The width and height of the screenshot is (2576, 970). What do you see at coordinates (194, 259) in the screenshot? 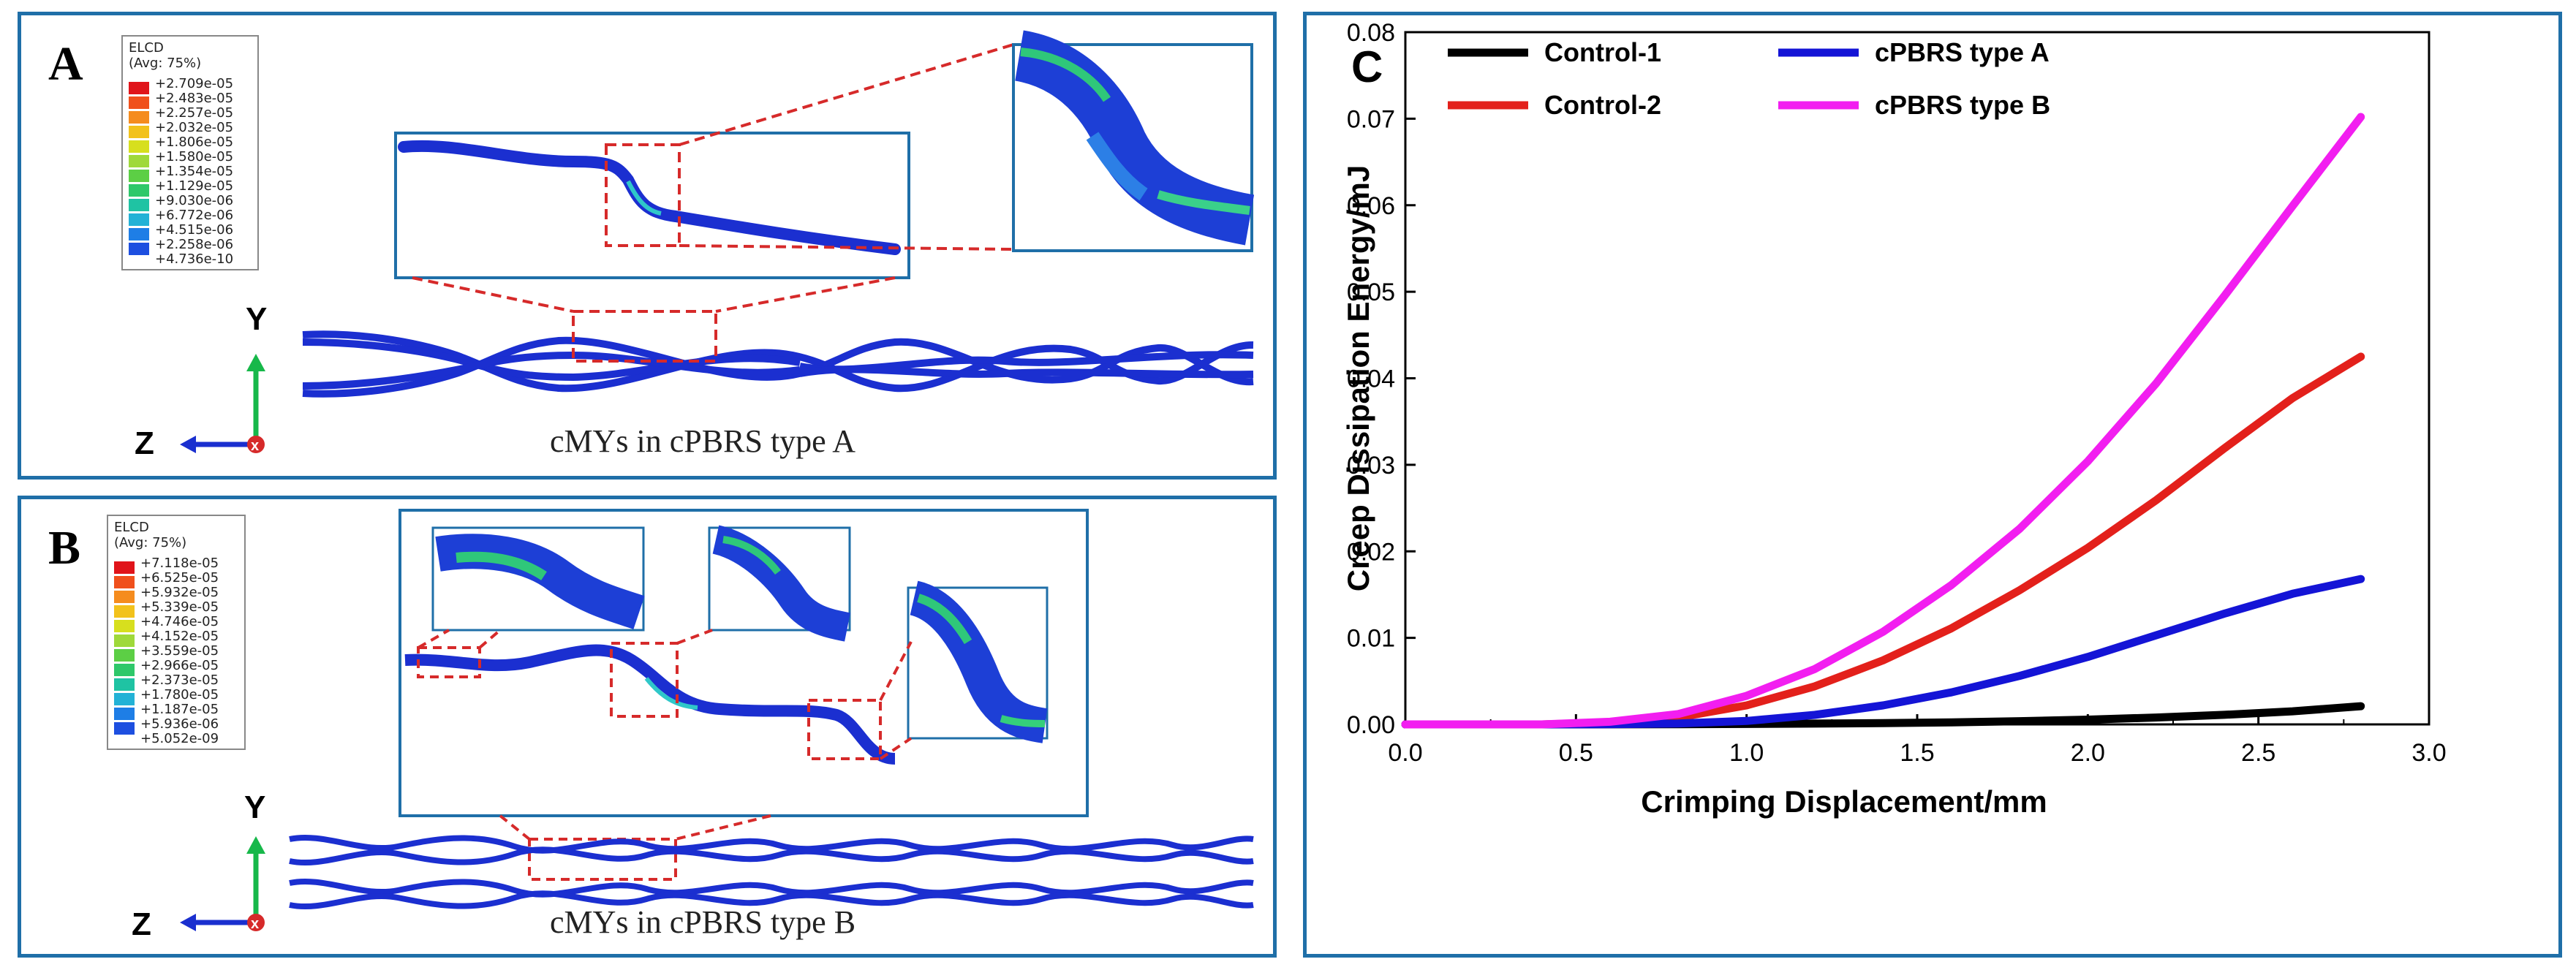
I see `legend-value: +4.736e-10` at bounding box center [194, 259].